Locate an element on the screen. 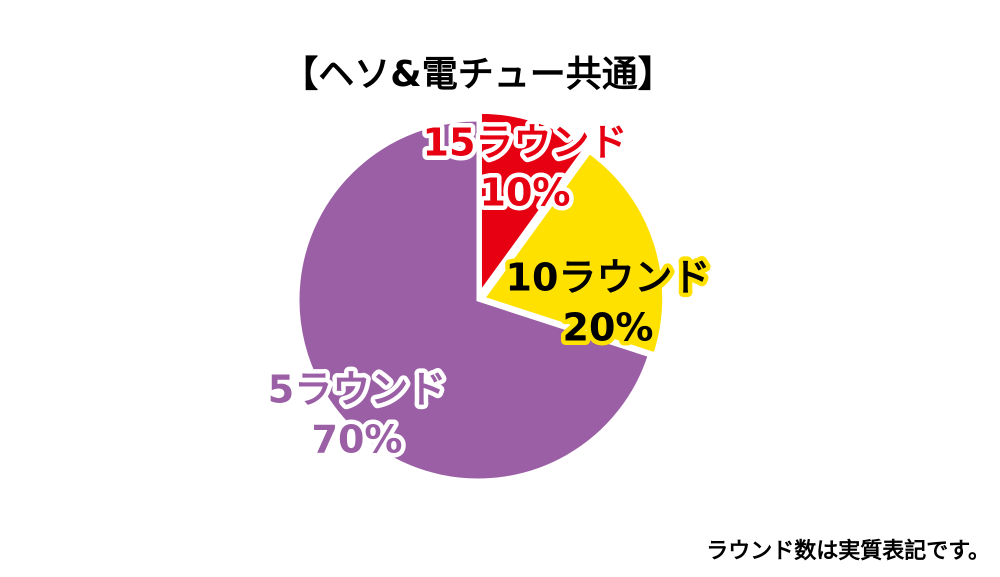 The width and height of the screenshot is (1000, 577). slice-value-label: 70% is located at coordinates (357, 440).